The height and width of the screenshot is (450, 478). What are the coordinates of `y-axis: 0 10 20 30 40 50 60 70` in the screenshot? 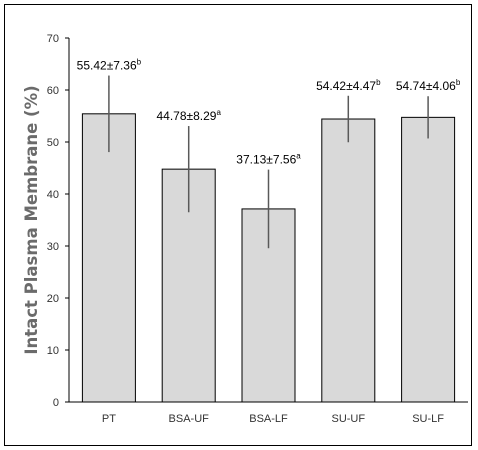 It's located at (58, 221).